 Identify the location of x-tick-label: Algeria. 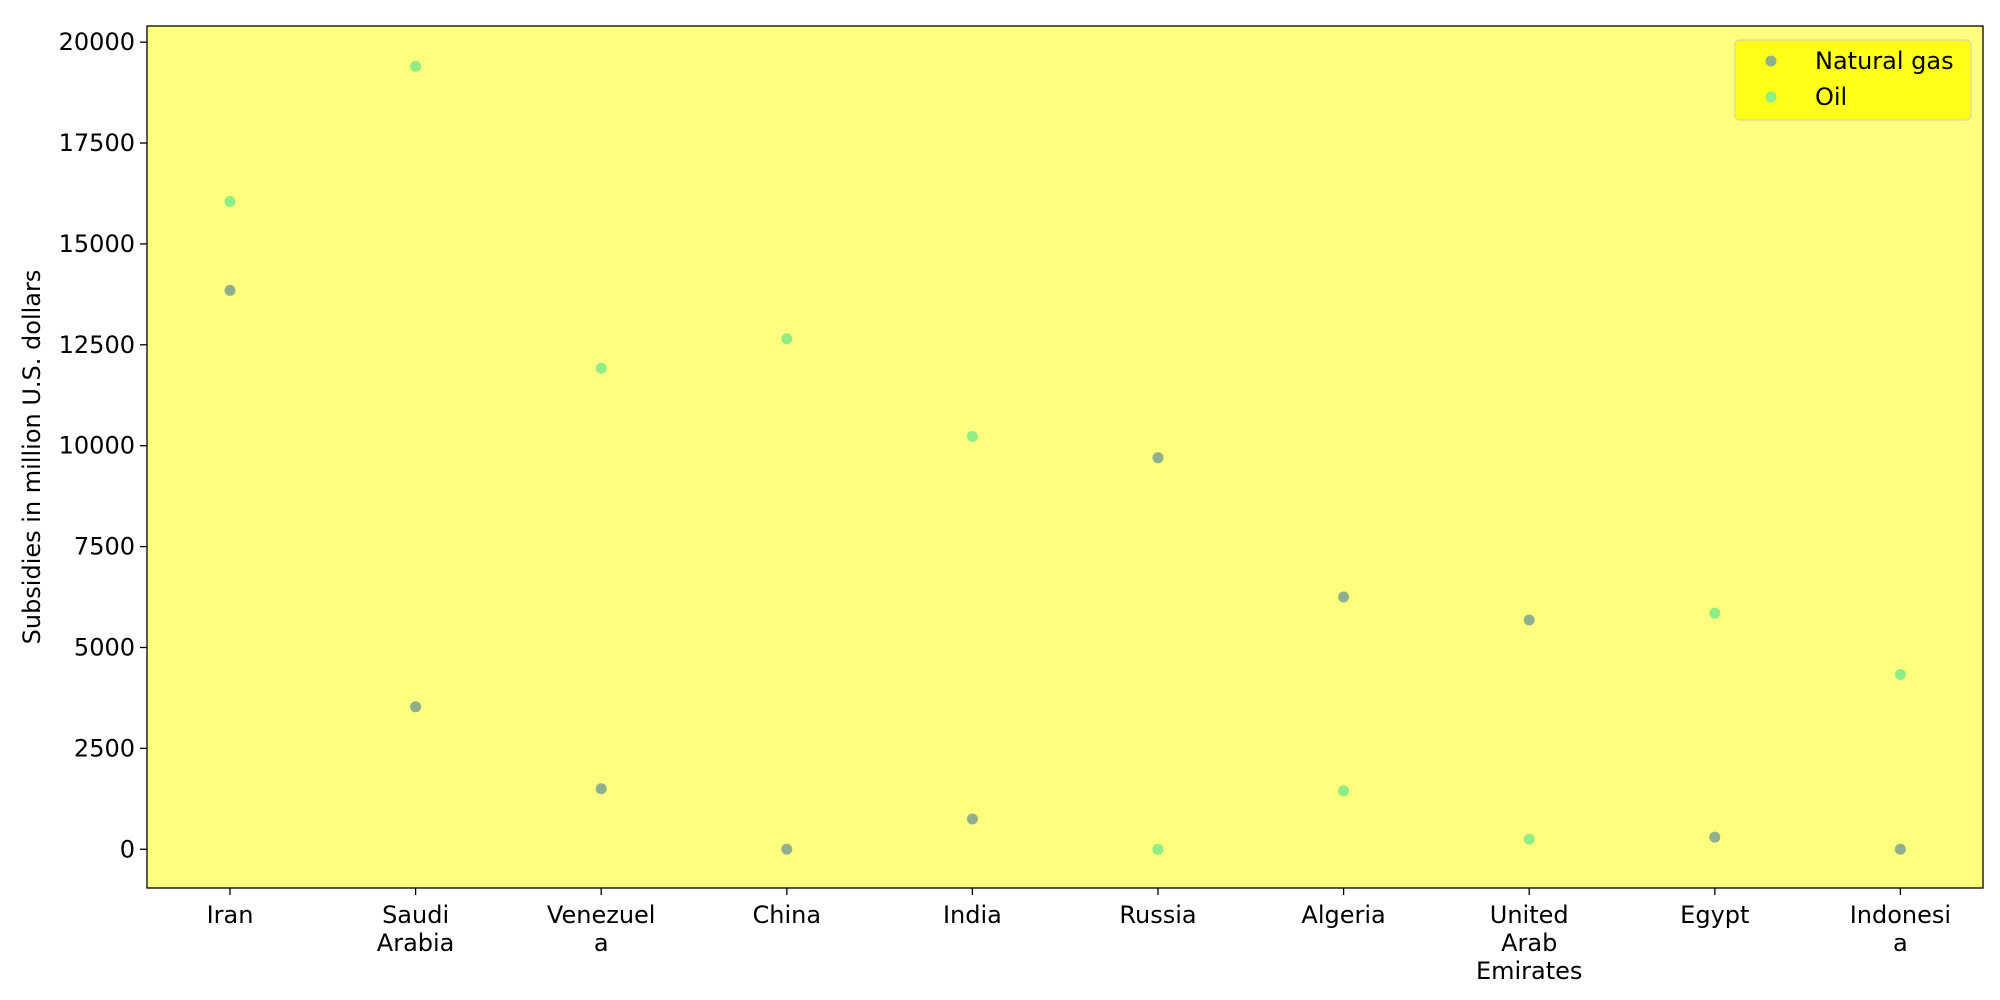
(1343, 915).